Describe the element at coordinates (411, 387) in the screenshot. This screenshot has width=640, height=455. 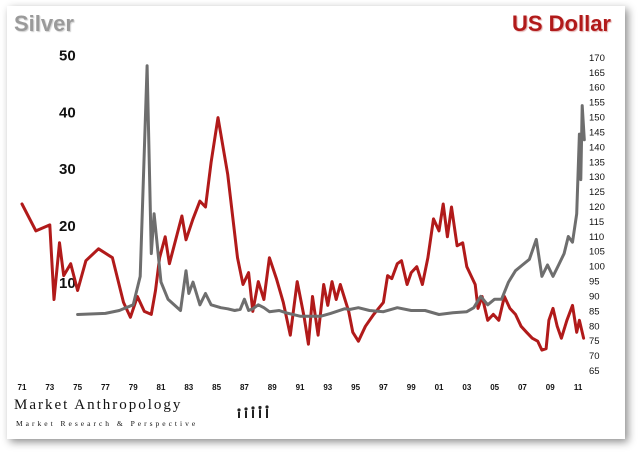
I see `x-tick-label: 99` at that location.